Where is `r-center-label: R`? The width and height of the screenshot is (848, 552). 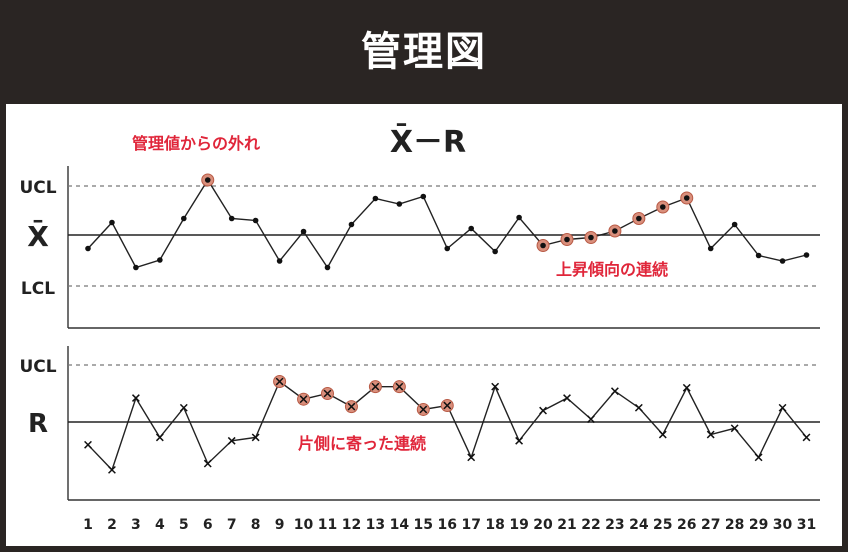 r-center-label: R is located at coordinates (38, 424).